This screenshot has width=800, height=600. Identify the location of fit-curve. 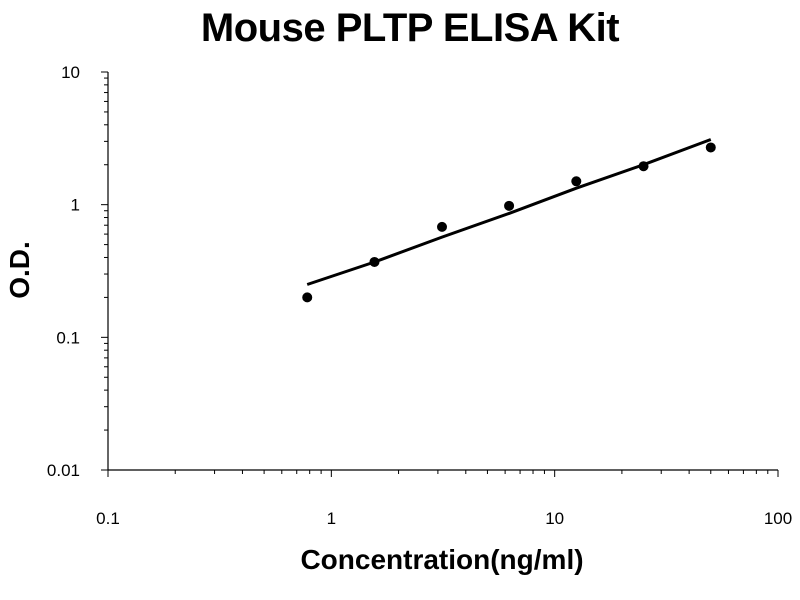
(509, 212).